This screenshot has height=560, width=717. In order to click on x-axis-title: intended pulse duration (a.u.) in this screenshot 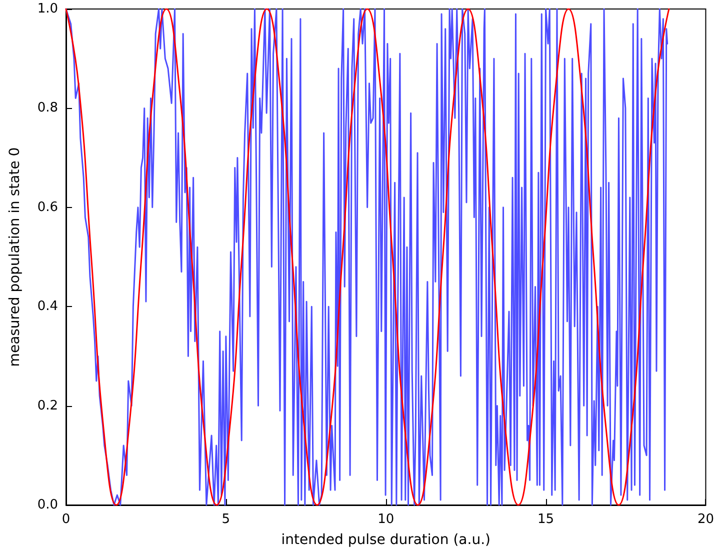, I will do `click(385, 540)`.